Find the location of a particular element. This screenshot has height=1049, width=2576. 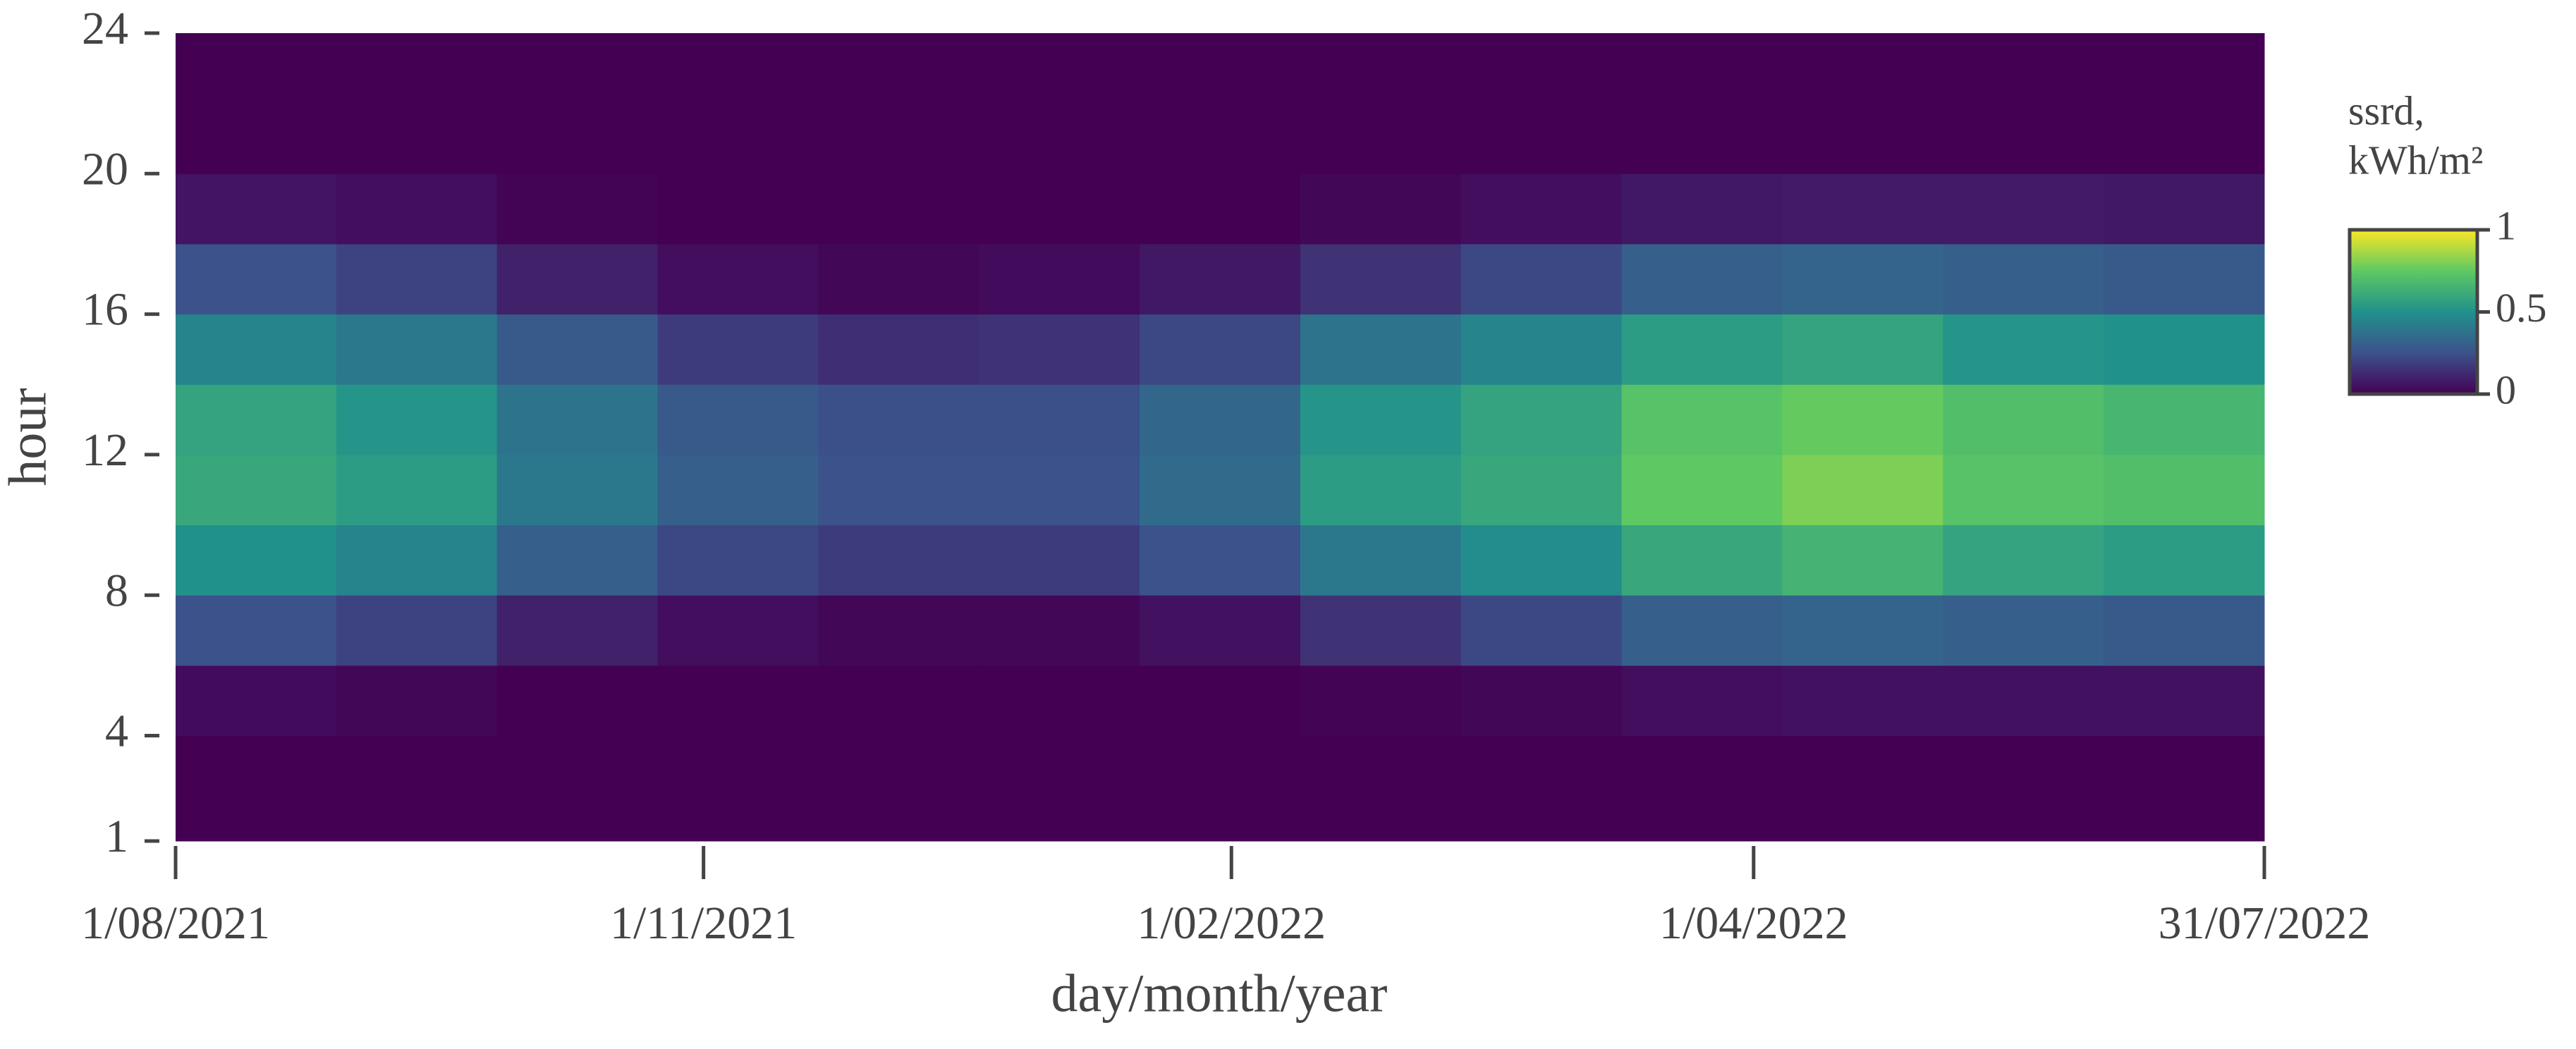

colorbar-label: kWh/m² is located at coordinates (2416, 160).